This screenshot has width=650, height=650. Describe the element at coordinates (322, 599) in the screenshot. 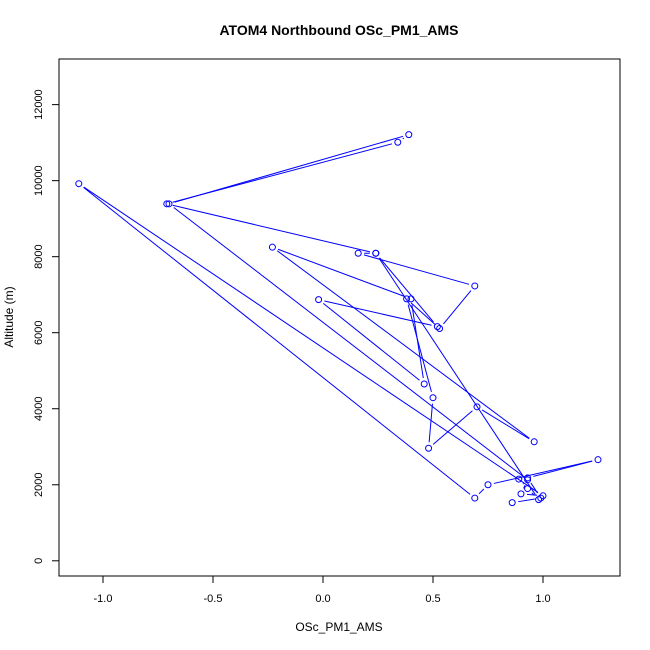

I see `x-tick-label: 0.0` at that location.